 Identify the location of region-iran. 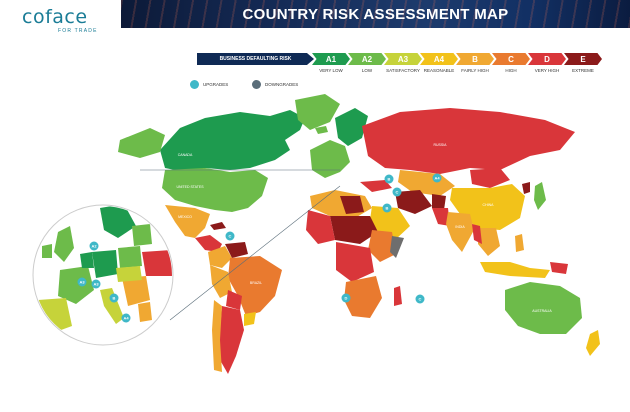
(413, 202).